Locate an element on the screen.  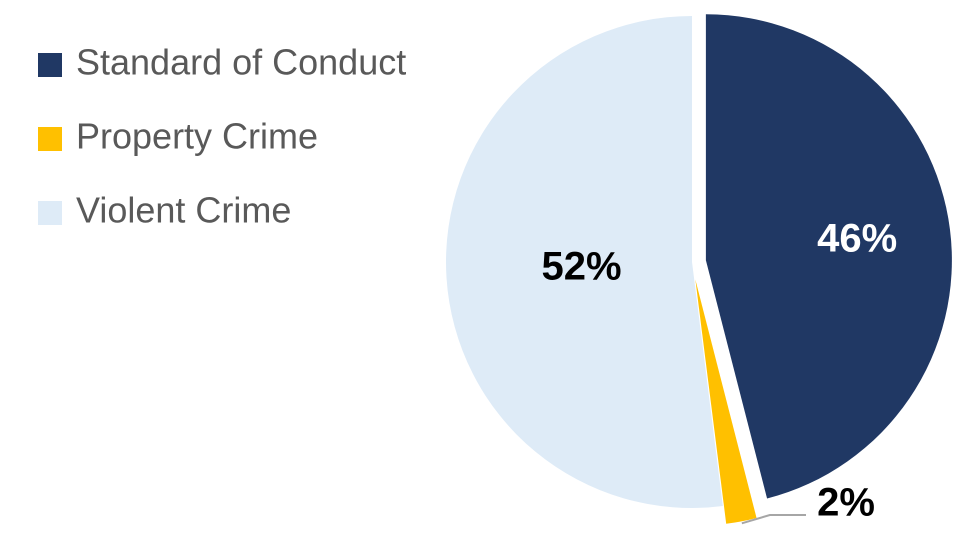
leader-line-property-crime is located at coordinates (773, 519).